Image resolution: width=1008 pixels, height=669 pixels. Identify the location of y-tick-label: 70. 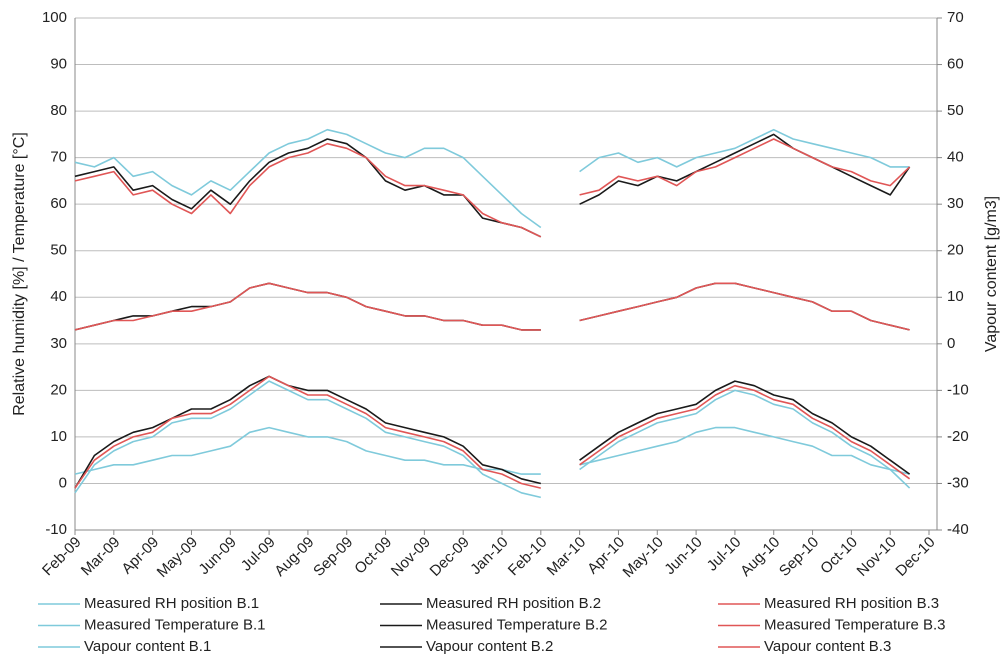
(58, 157).